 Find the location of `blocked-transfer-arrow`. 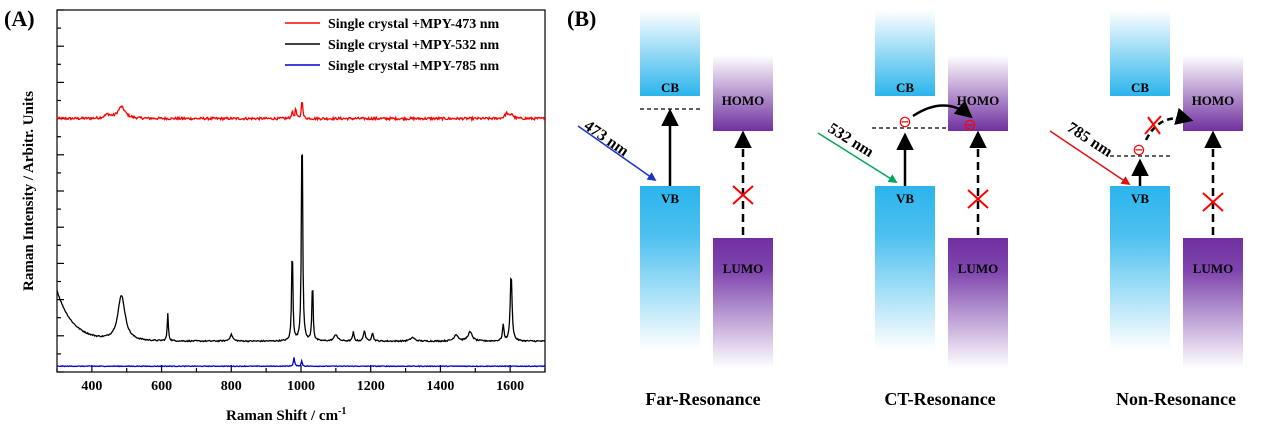

blocked-transfer-arrow is located at coordinates (1169, 124).